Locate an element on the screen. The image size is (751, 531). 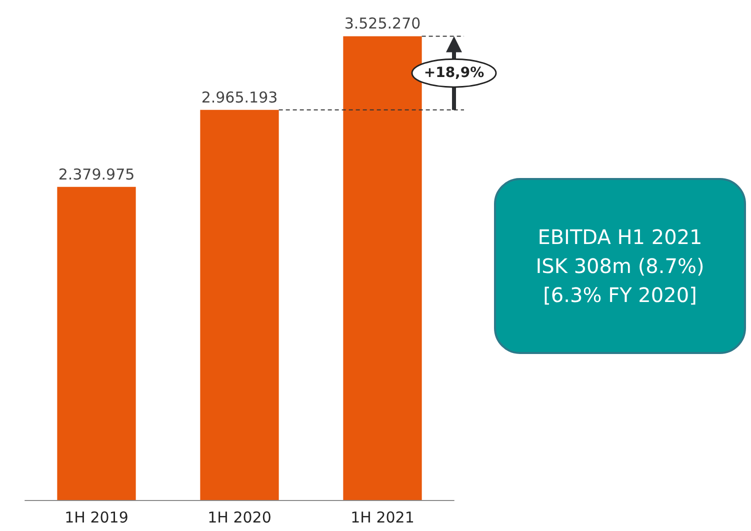
x-tick-label: 1H 2020 is located at coordinates (240, 517).